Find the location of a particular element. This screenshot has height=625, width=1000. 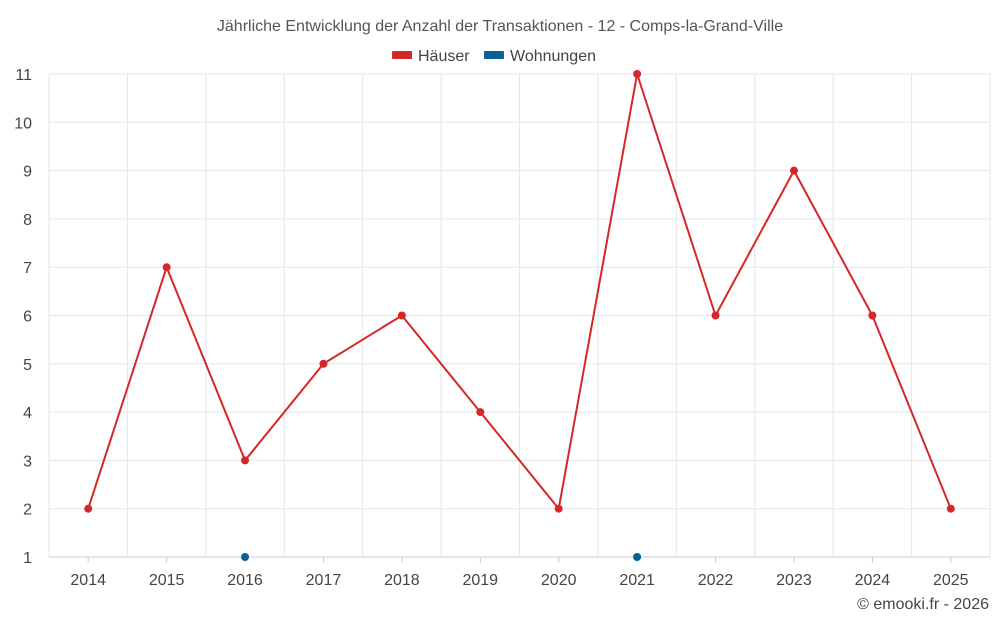

y-tick-label: 4 is located at coordinates (27, 413).